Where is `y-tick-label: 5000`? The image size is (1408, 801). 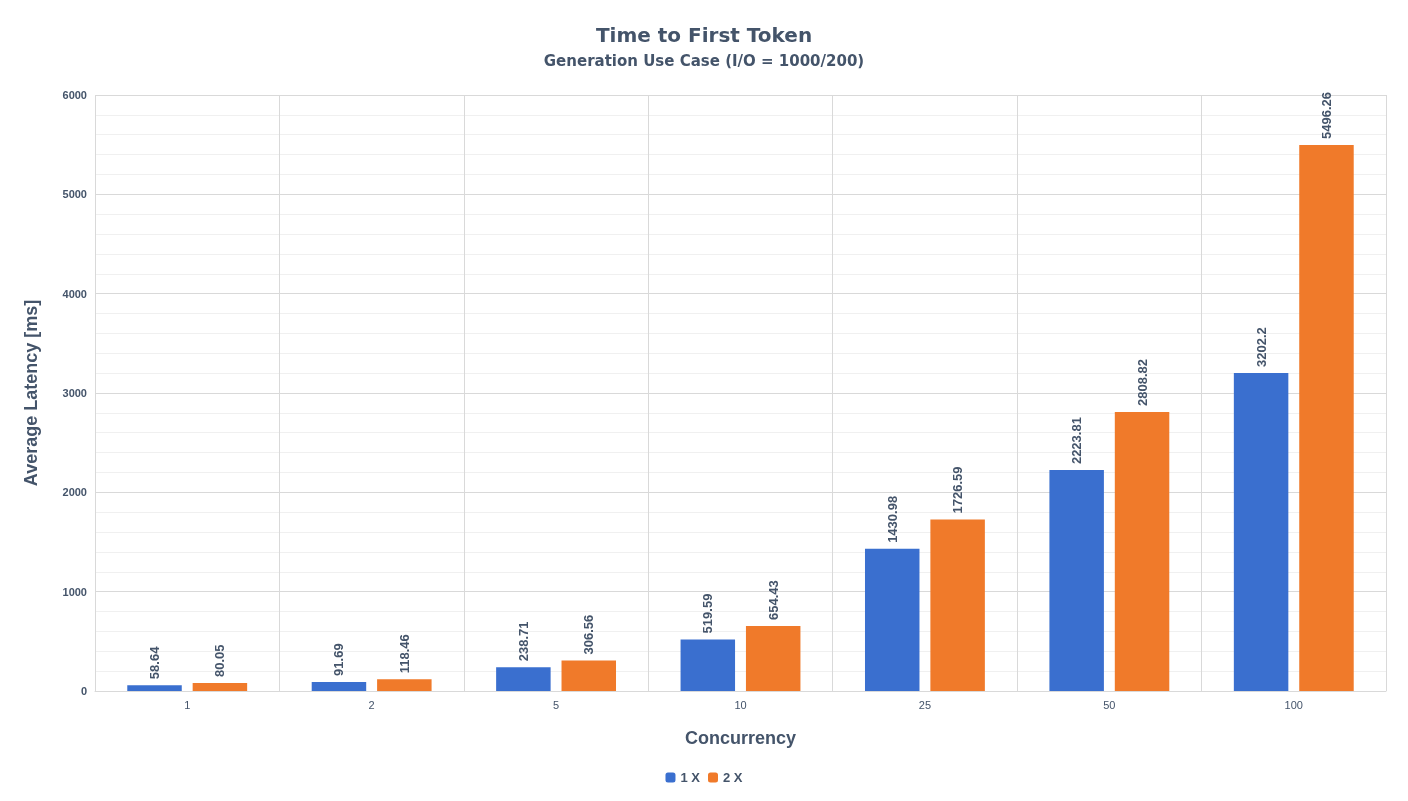
y-tick-label: 5000 is located at coordinates (74, 194).